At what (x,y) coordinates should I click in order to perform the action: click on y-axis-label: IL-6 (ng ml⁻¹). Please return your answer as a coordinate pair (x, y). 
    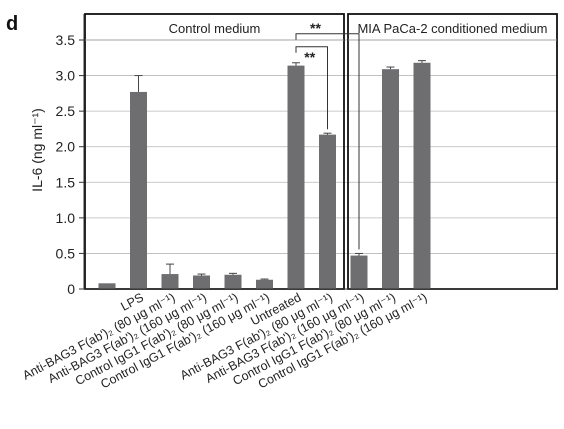
    Looking at the image, I should click on (37, 150).